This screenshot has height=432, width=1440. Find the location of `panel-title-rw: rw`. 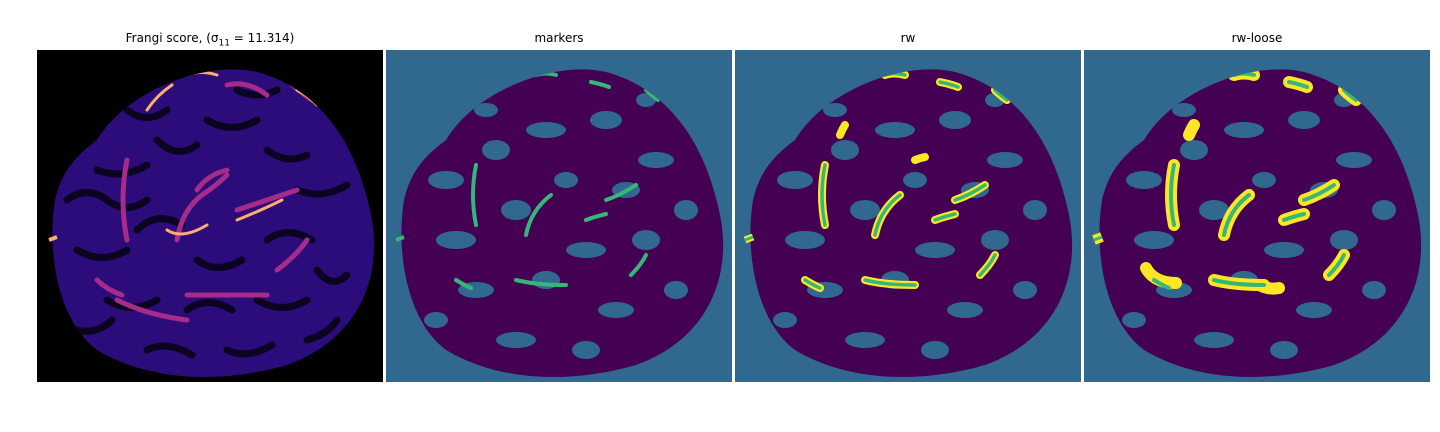

panel-title-rw: rw is located at coordinates (908, 38).